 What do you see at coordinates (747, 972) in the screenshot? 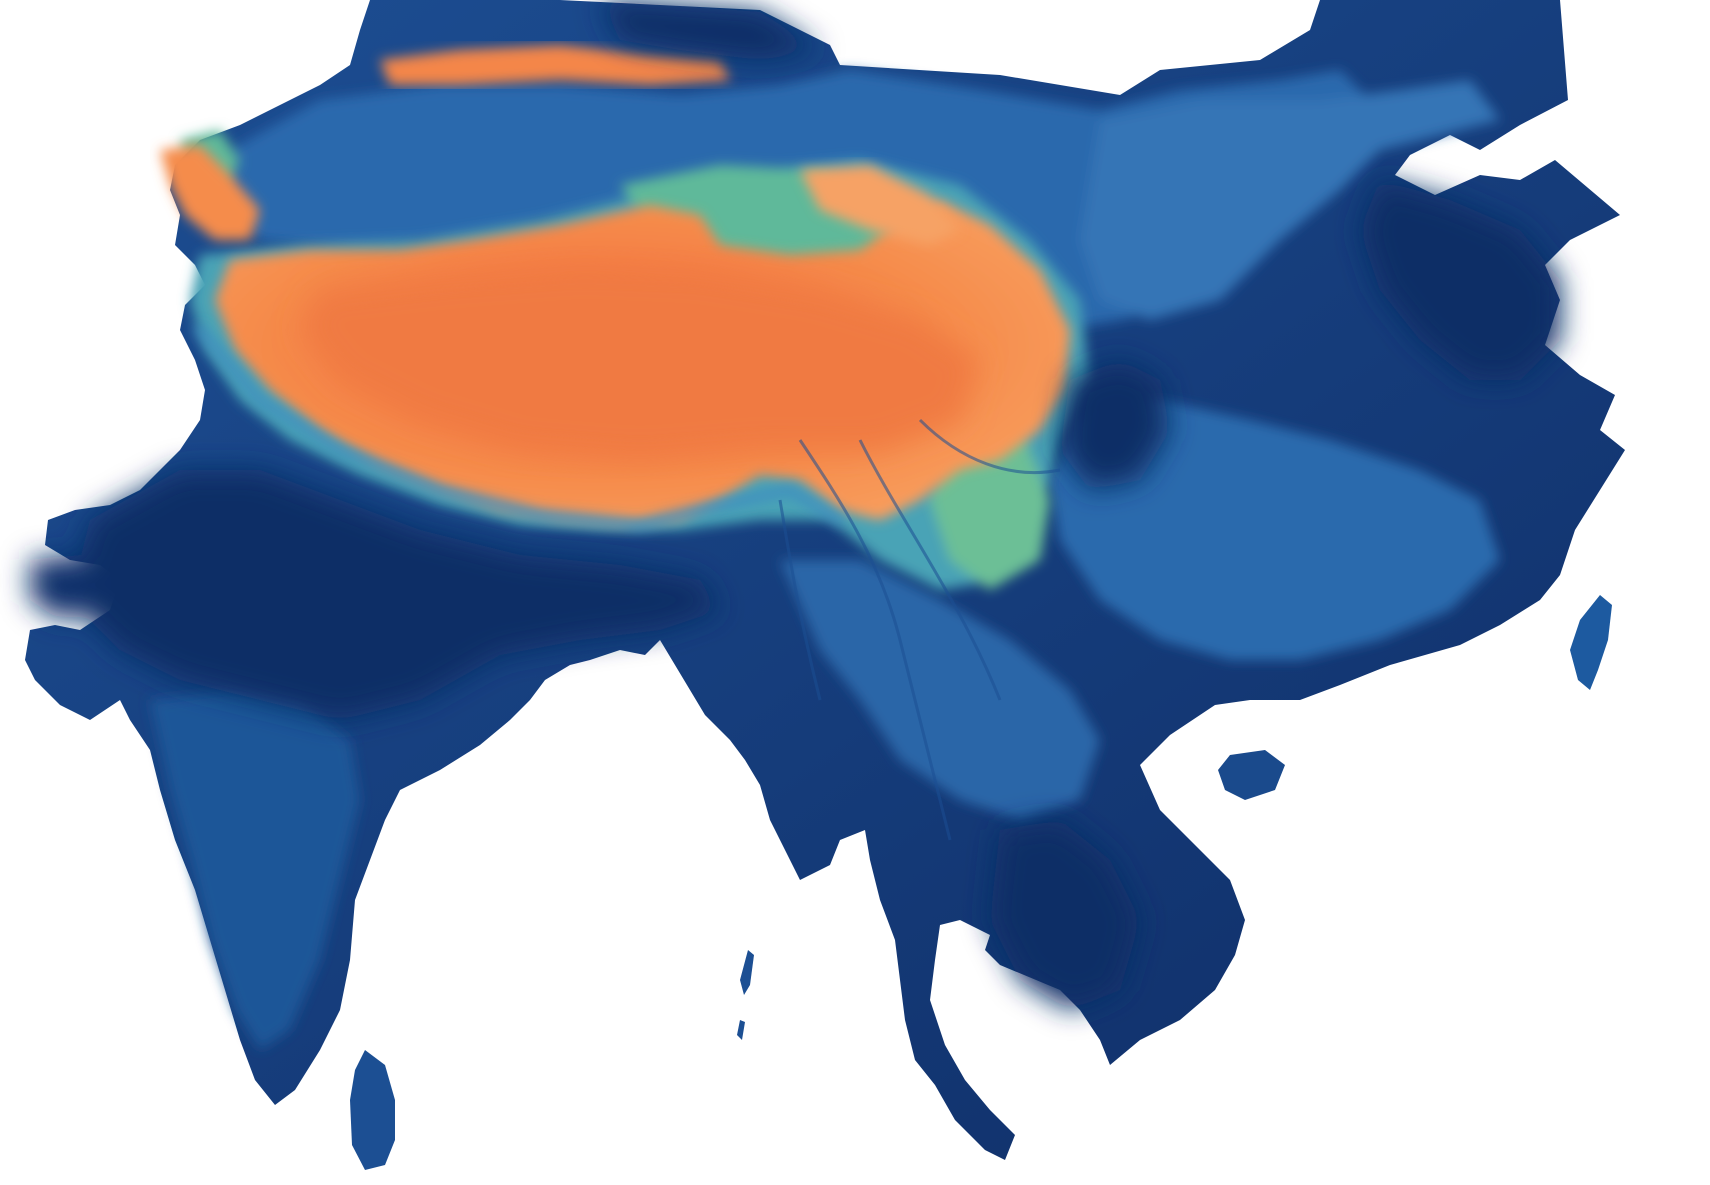
I see `landmass-andaman` at bounding box center [747, 972].